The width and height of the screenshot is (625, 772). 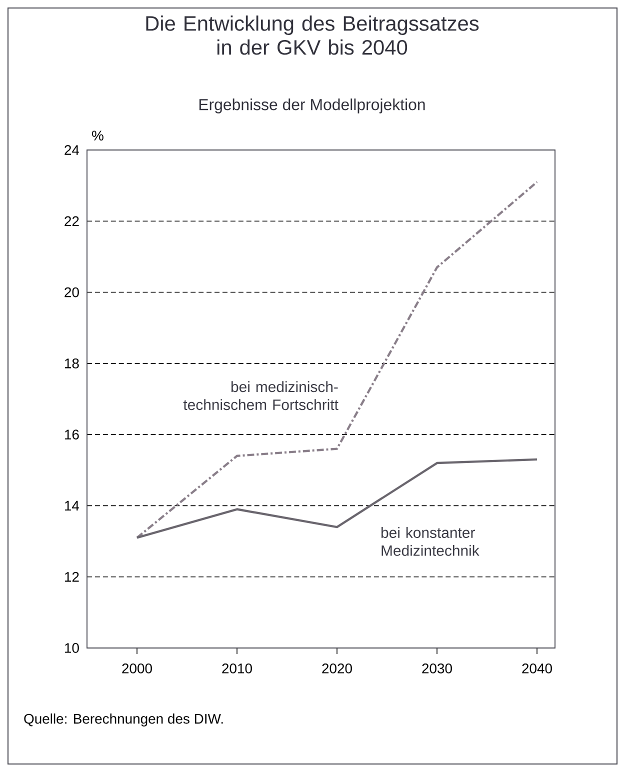 I want to click on chart-subtitle: Ergebnisse der Modellprojektion, so click(x=312, y=106).